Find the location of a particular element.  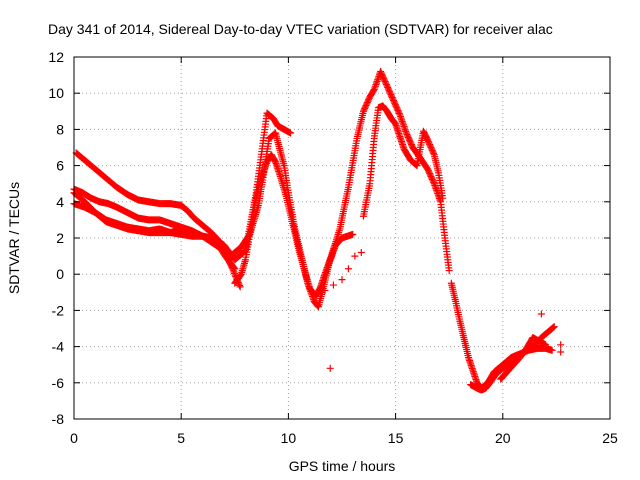

y-tick-label: 12 is located at coordinates (56, 57).